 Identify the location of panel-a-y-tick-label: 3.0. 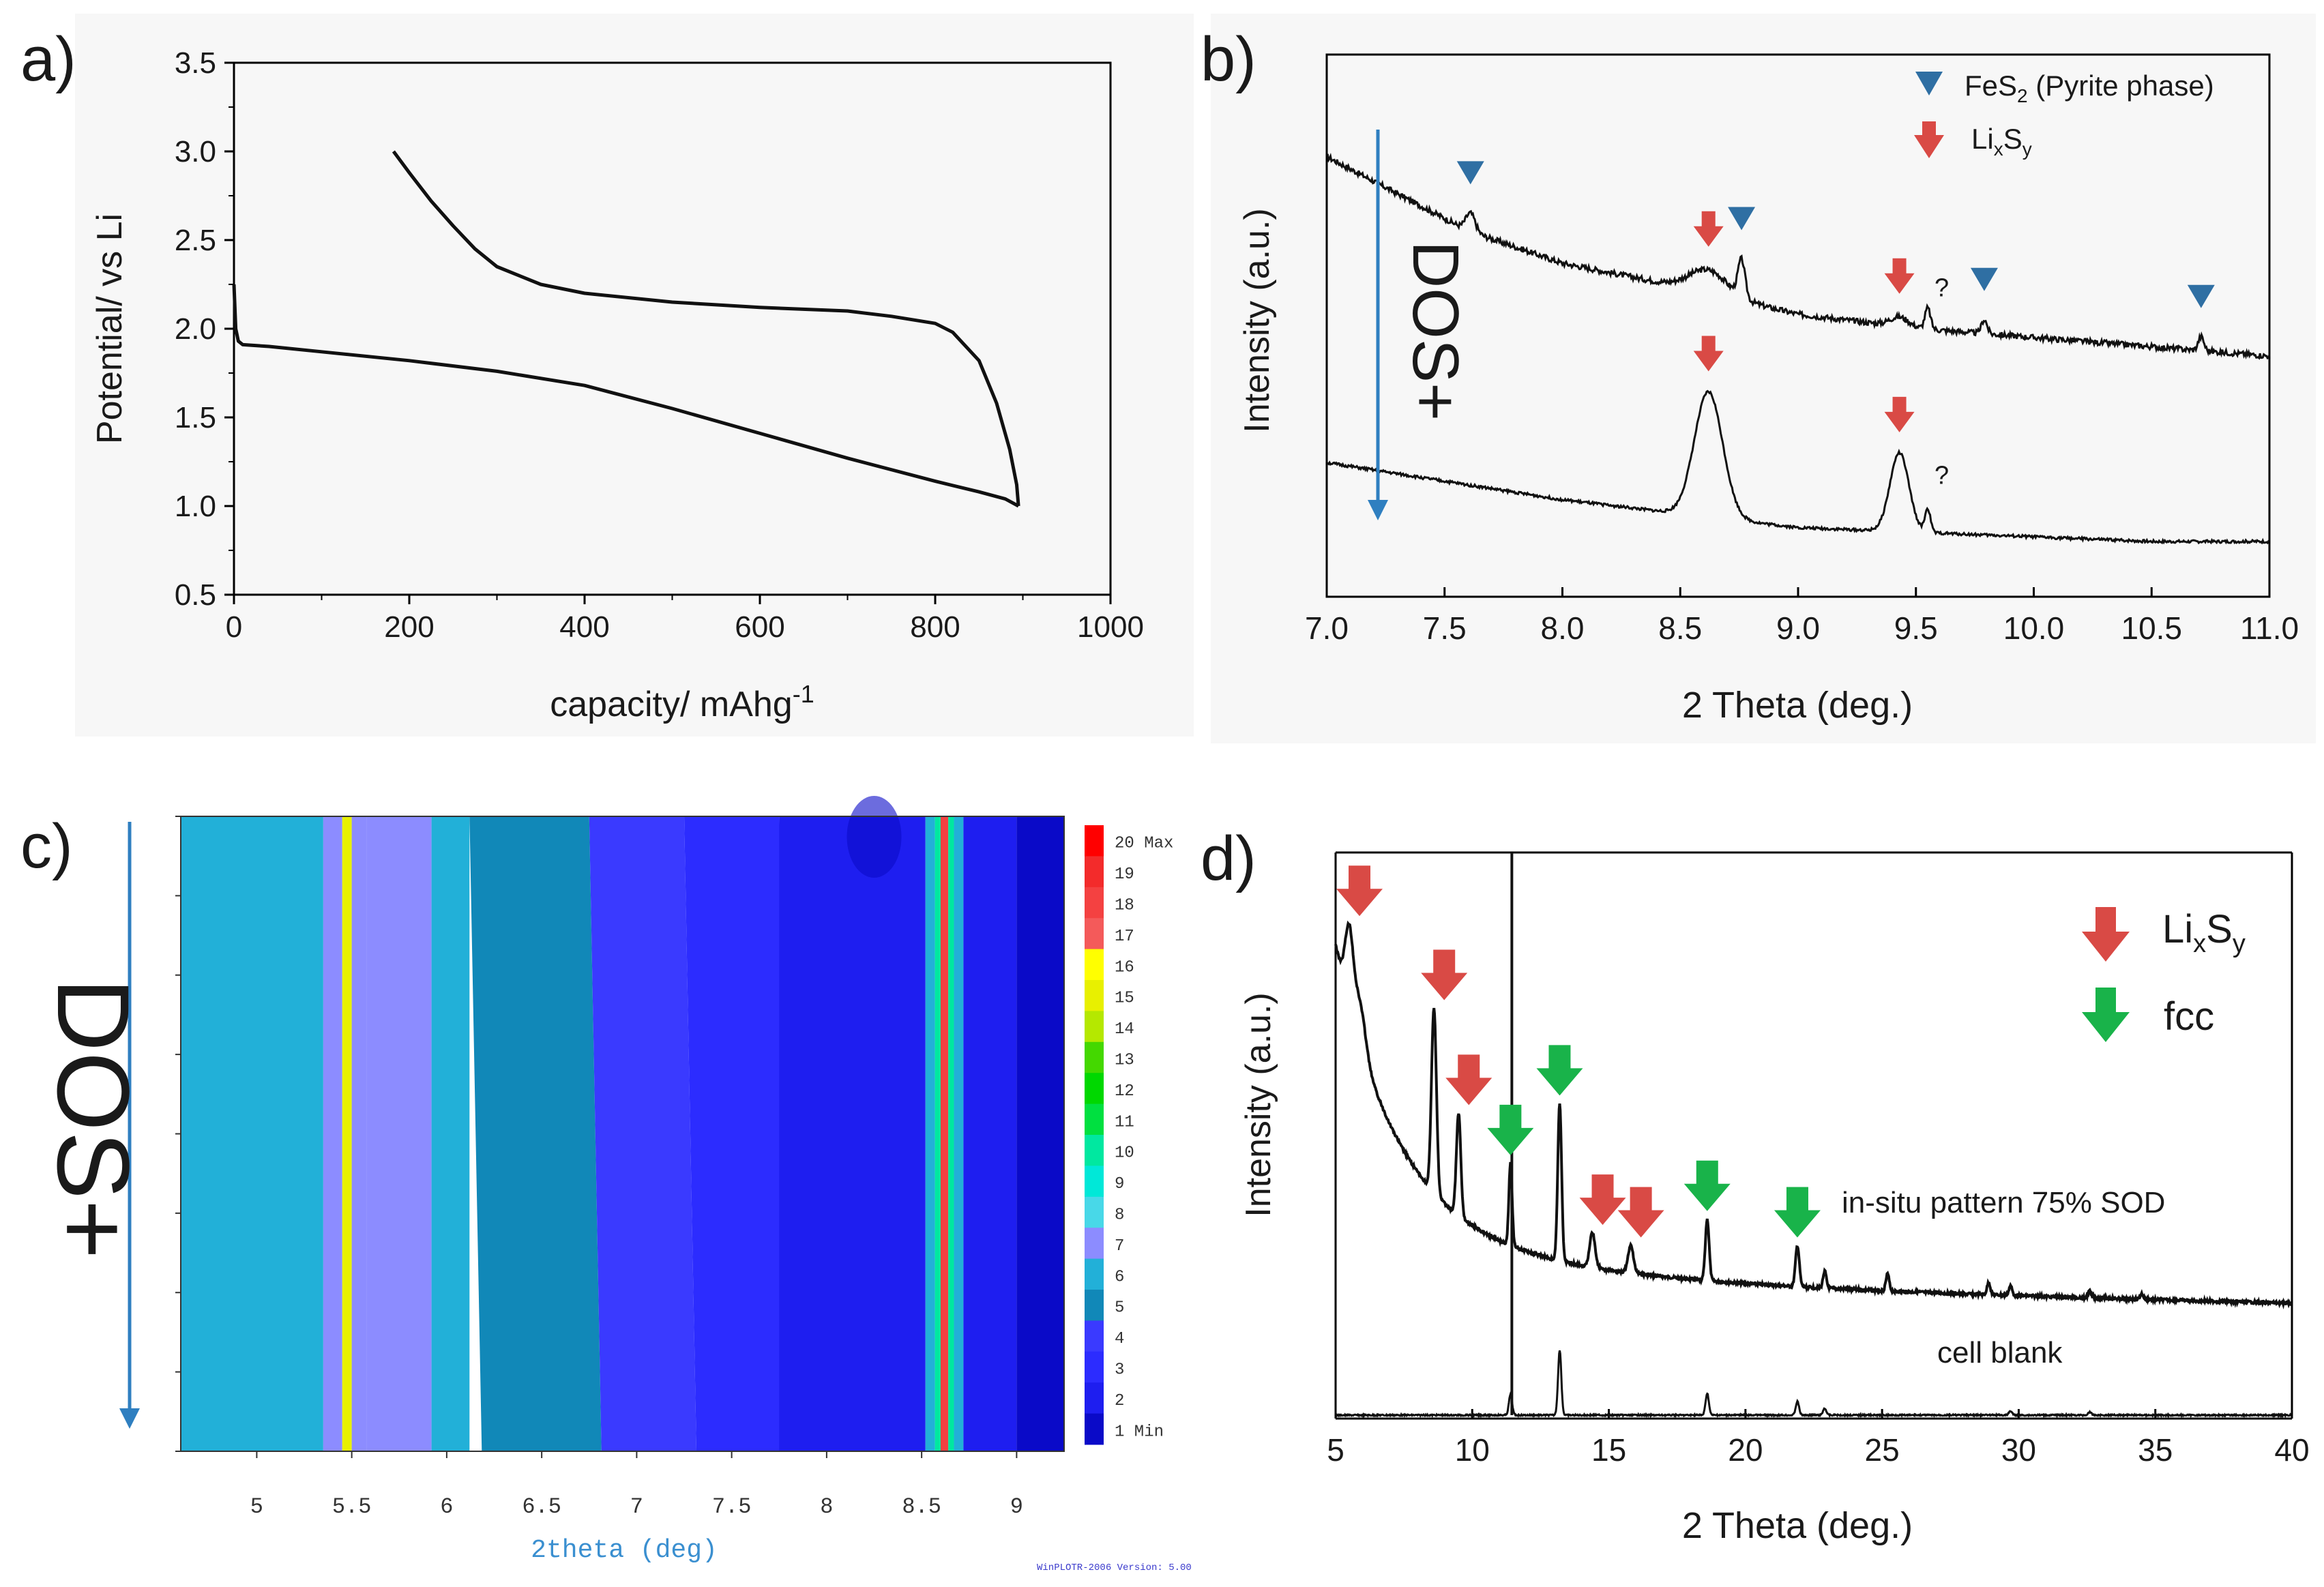
(195, 151).